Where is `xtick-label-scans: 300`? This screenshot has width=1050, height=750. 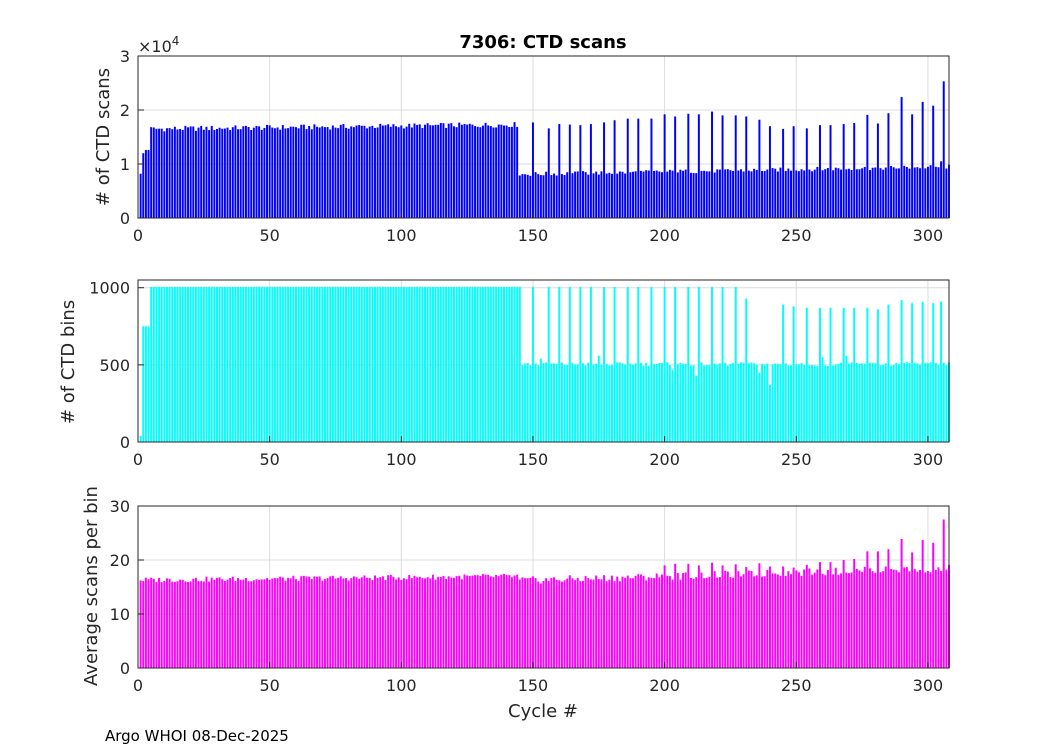 xtick-label-scans: 300 is located at coordinates (928, 235).